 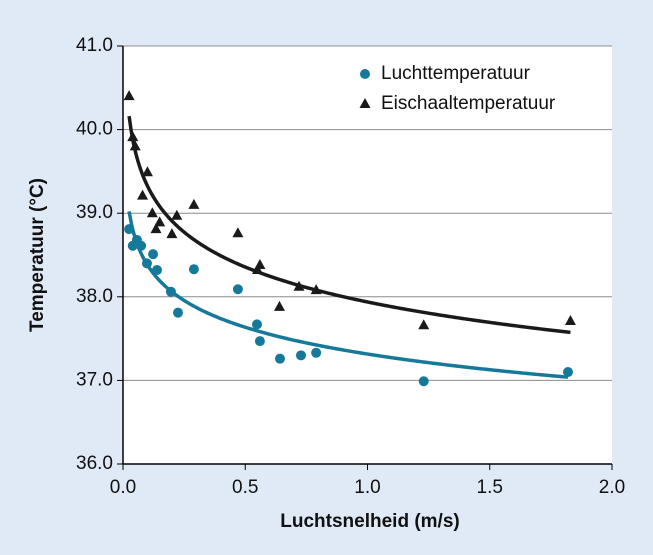 What do you see at coordinates (369, 521) in the screenshot?
I see `x-axis-label: Luchtsnelheid (m/s)` at bounding box center [369, 521].